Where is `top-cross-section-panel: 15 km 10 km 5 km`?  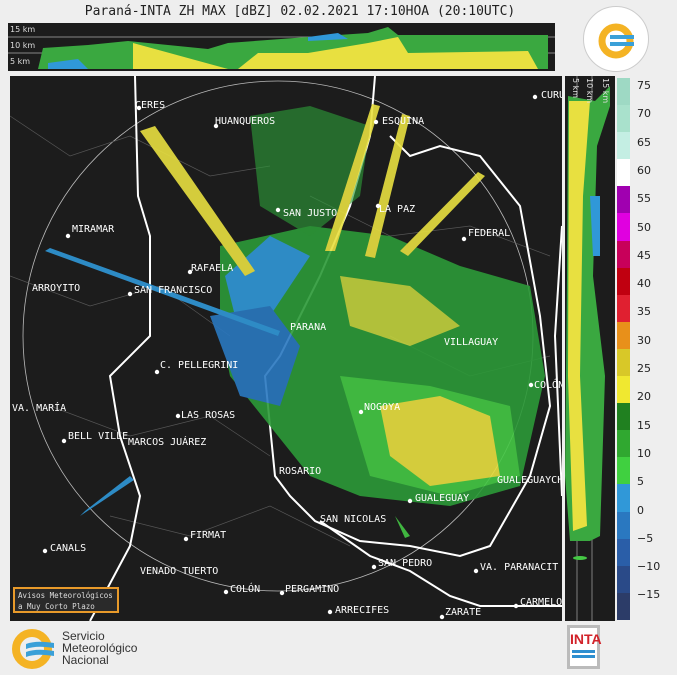
top-cross-section-panel: 15 km 10 km 5 km is located at coordinates (281, 47).